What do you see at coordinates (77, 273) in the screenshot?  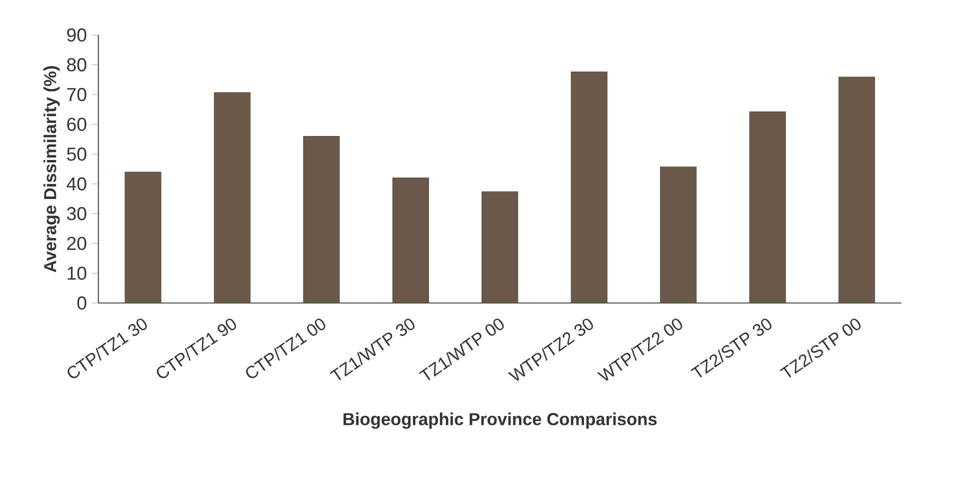 I see `y-tick-label: 10` at bounding box center [77, 273].